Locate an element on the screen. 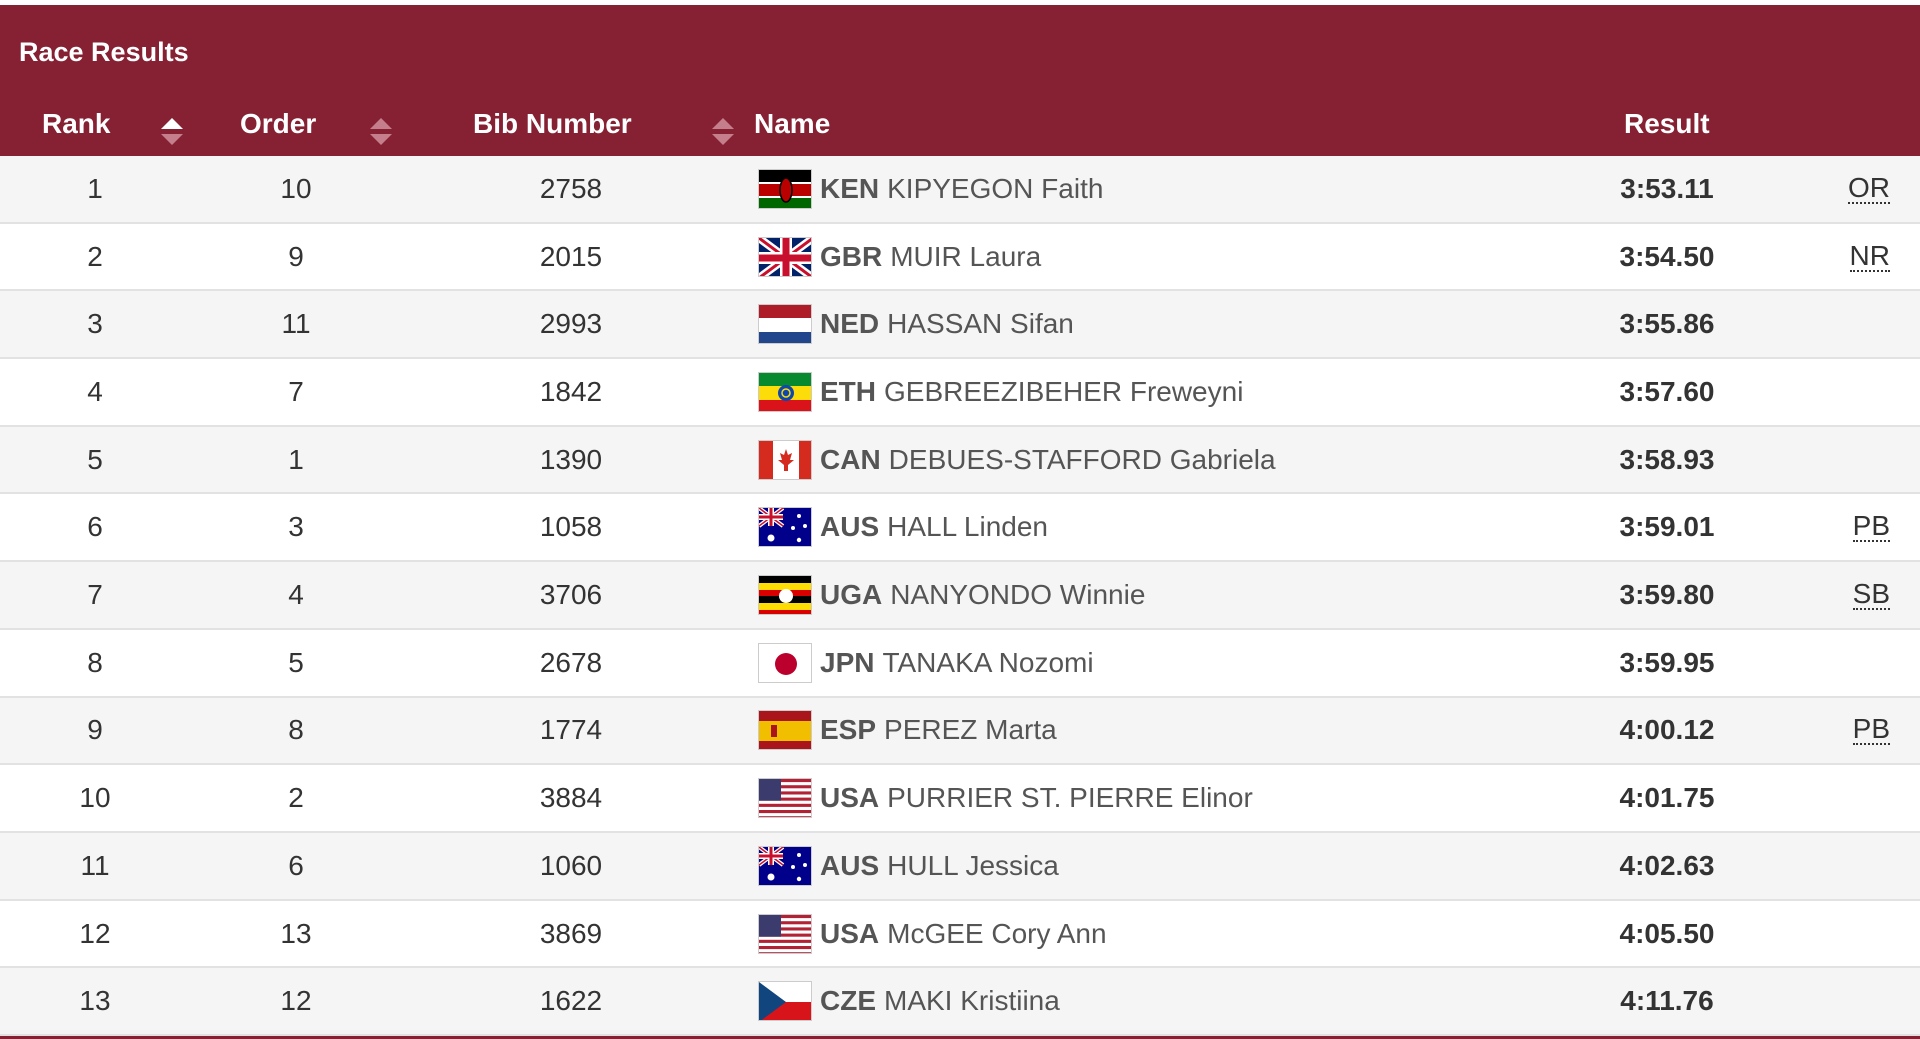 The height and width of the screenshot is (1039, 1920). result-cell: 4:05.50 is located at coordinates (1667, 933).